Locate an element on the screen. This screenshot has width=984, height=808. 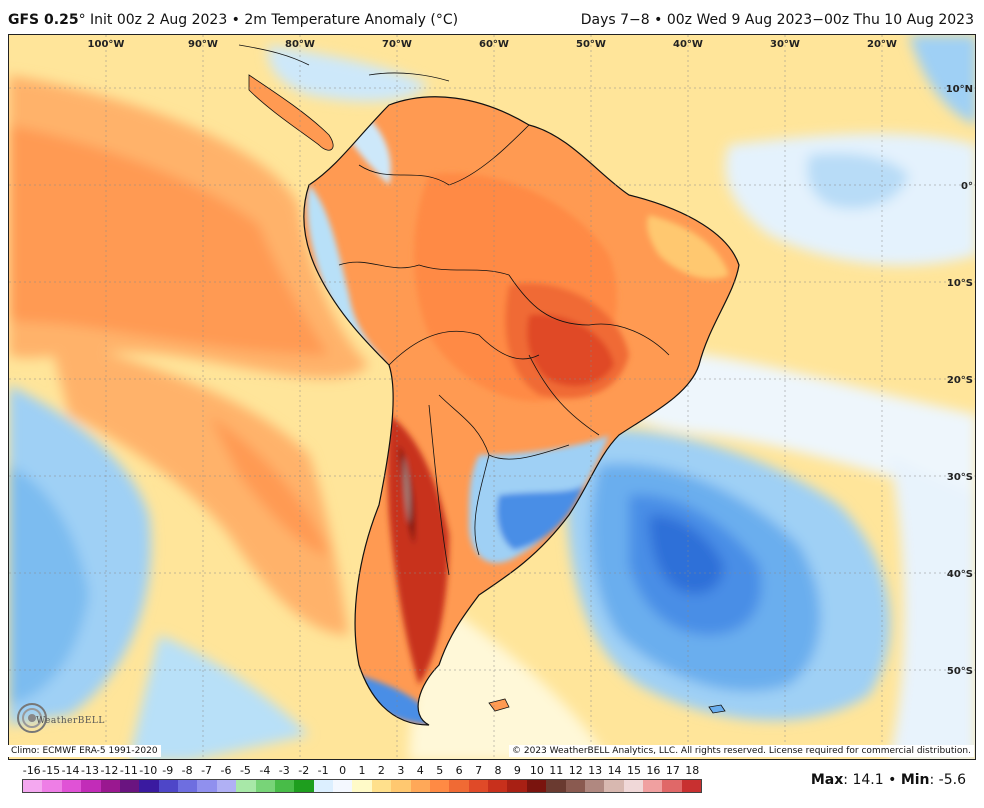
lon-label: 30°W is located at coordinates (785, 44).